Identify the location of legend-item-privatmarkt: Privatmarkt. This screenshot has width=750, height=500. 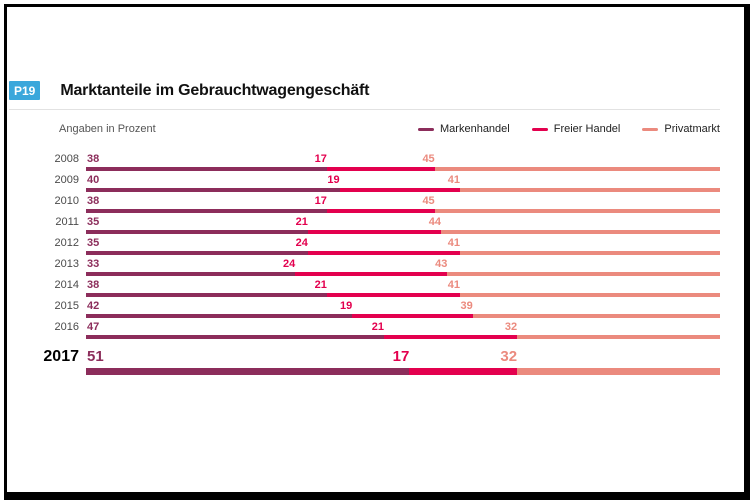
(681, 129).